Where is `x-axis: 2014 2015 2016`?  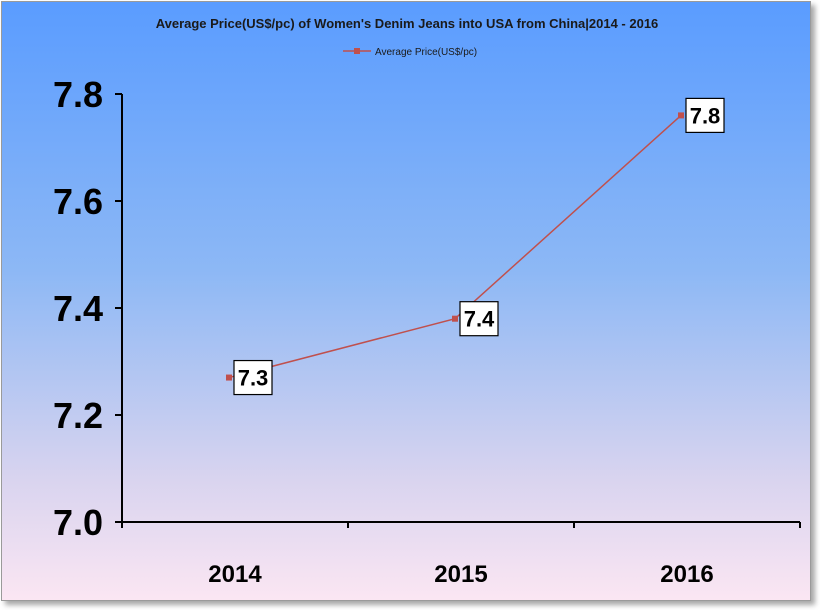
x-axis: 2014 2015 2016 is located at coordinates (461, 554).